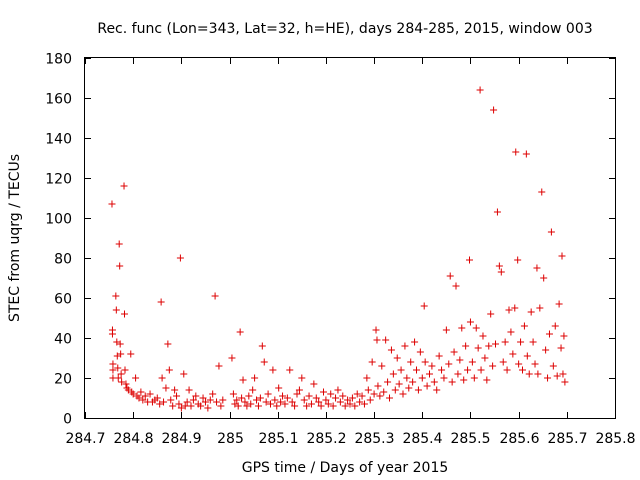  Describe the element at coordinates (181, 439) in the screenshot. I see `x-tick-label: 284.9` at that location.